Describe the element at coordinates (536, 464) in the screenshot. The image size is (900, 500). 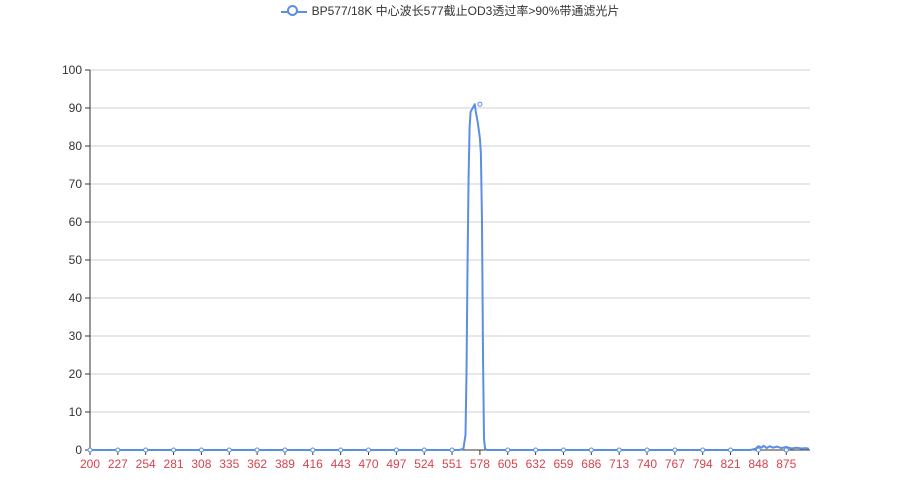
I see `x-tick-label: 632` at that location.